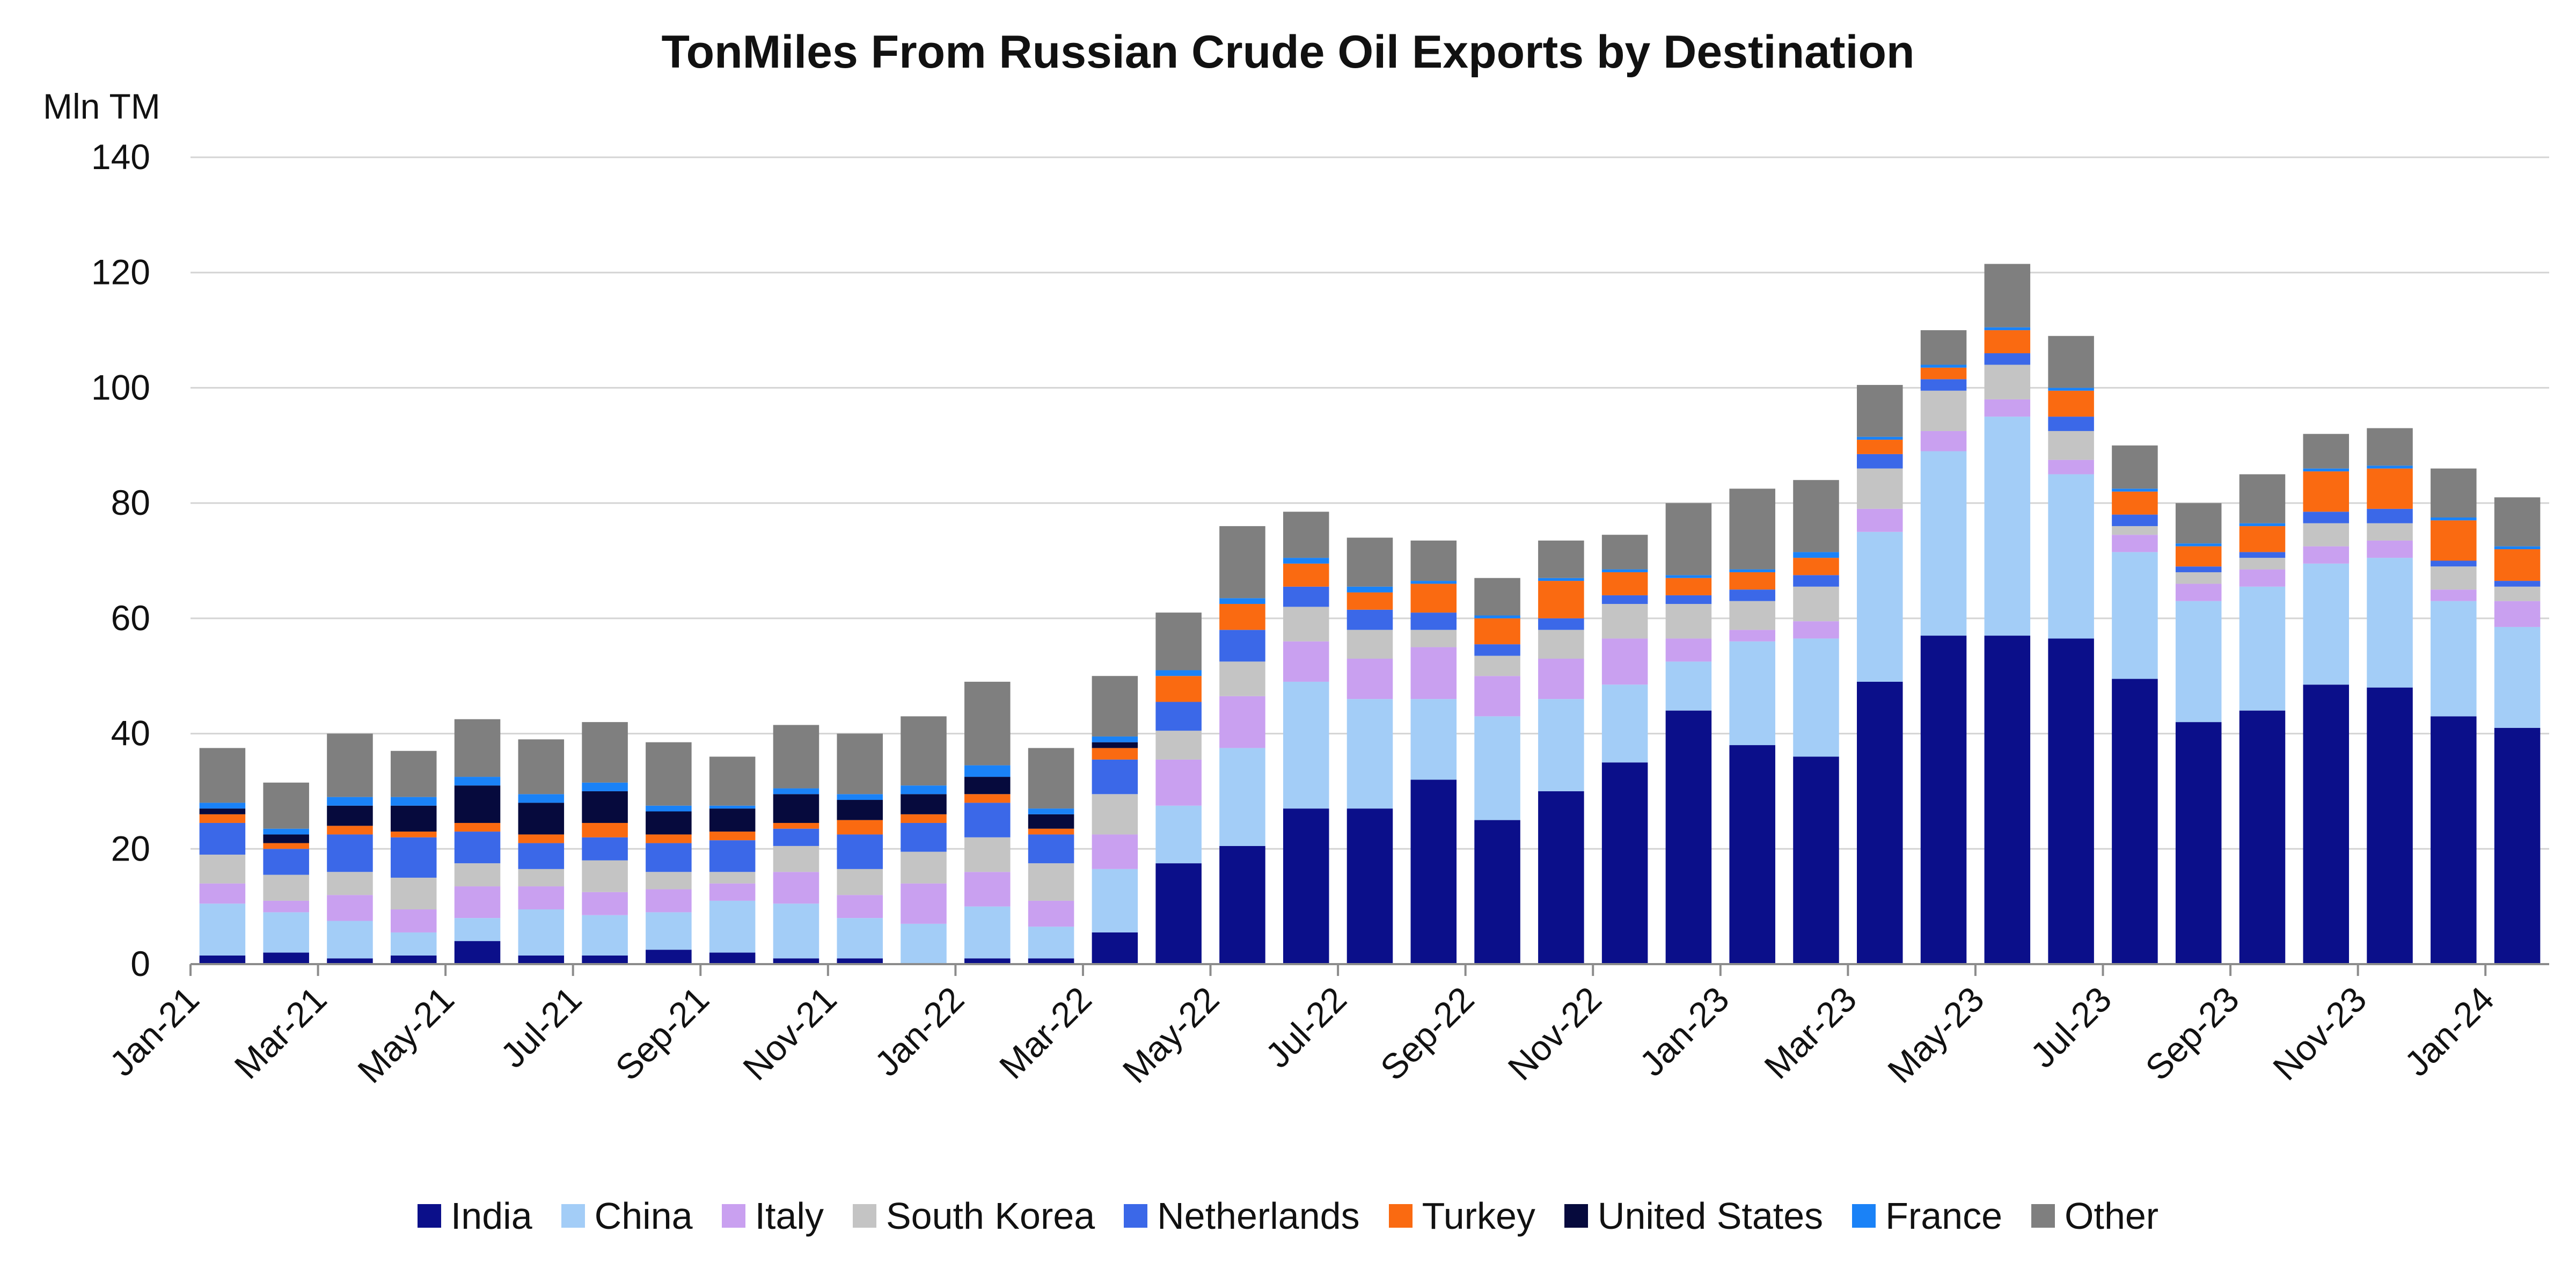  What do you see at coordinates (1936, 1035) in the screenshot?
I see `x-tick-label: May-23` at bounding box center [1936, 1035].